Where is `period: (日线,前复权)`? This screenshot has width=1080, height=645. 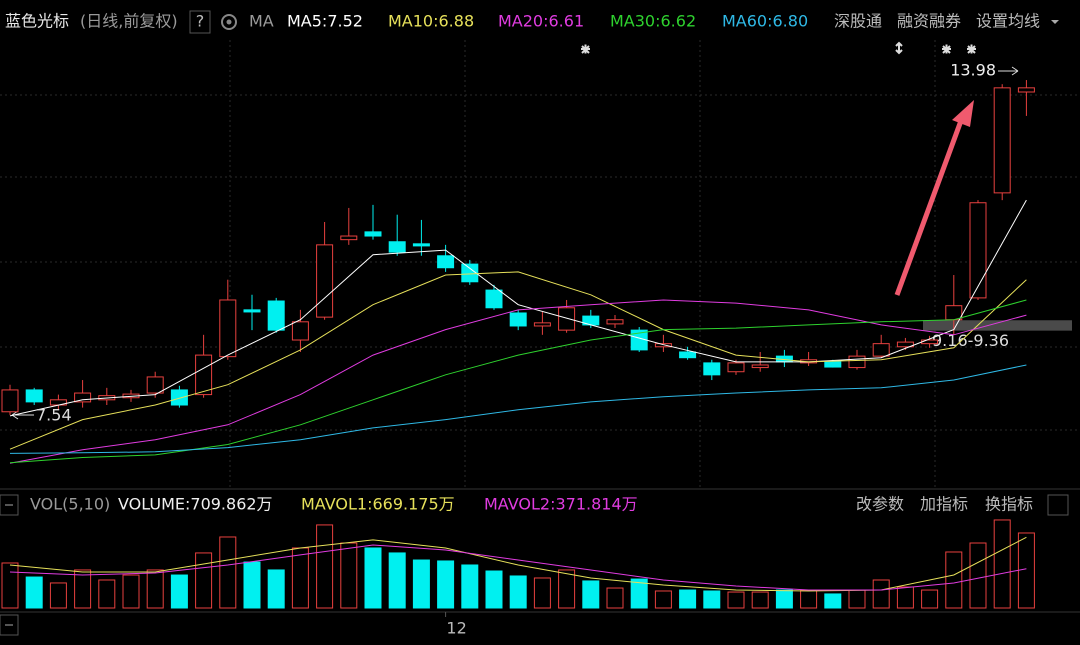
period: (日线,前复权) is located at coordinates (129, 21).